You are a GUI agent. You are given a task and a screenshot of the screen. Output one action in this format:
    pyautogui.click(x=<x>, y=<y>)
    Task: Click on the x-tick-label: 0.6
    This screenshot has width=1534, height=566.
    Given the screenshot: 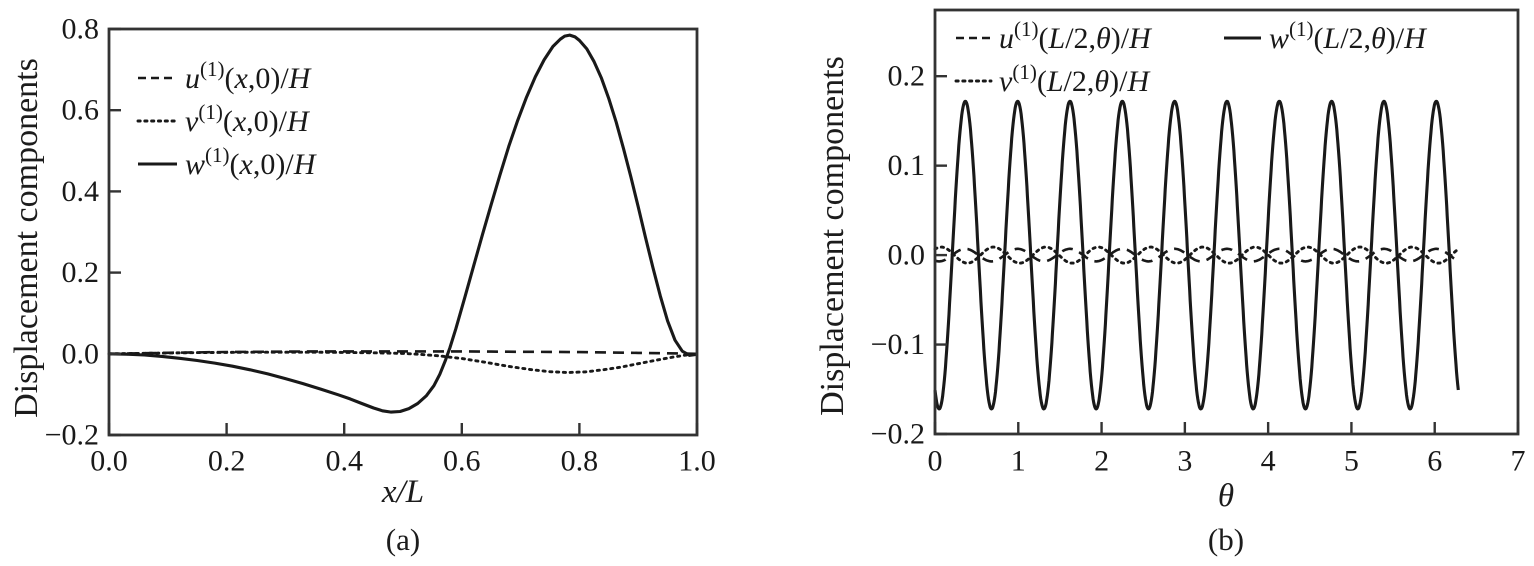 What is the action you would take?
    pyautogui.click(x=462, y=461)
    